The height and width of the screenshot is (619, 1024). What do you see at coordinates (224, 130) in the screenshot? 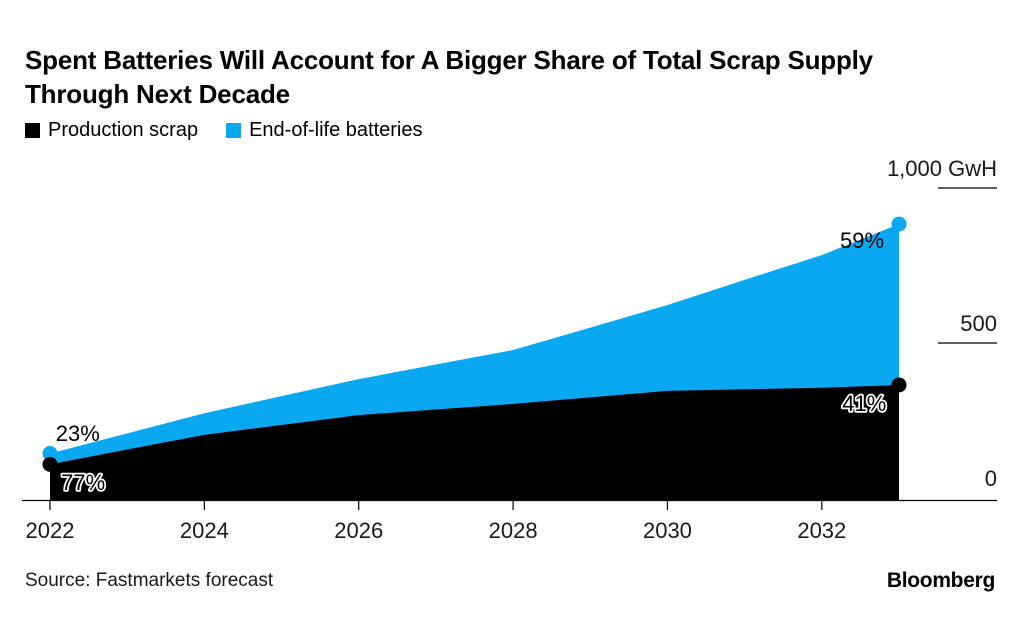
I see `legend: Production scrap End-of-life batteries` at bounding box center [224, 130].